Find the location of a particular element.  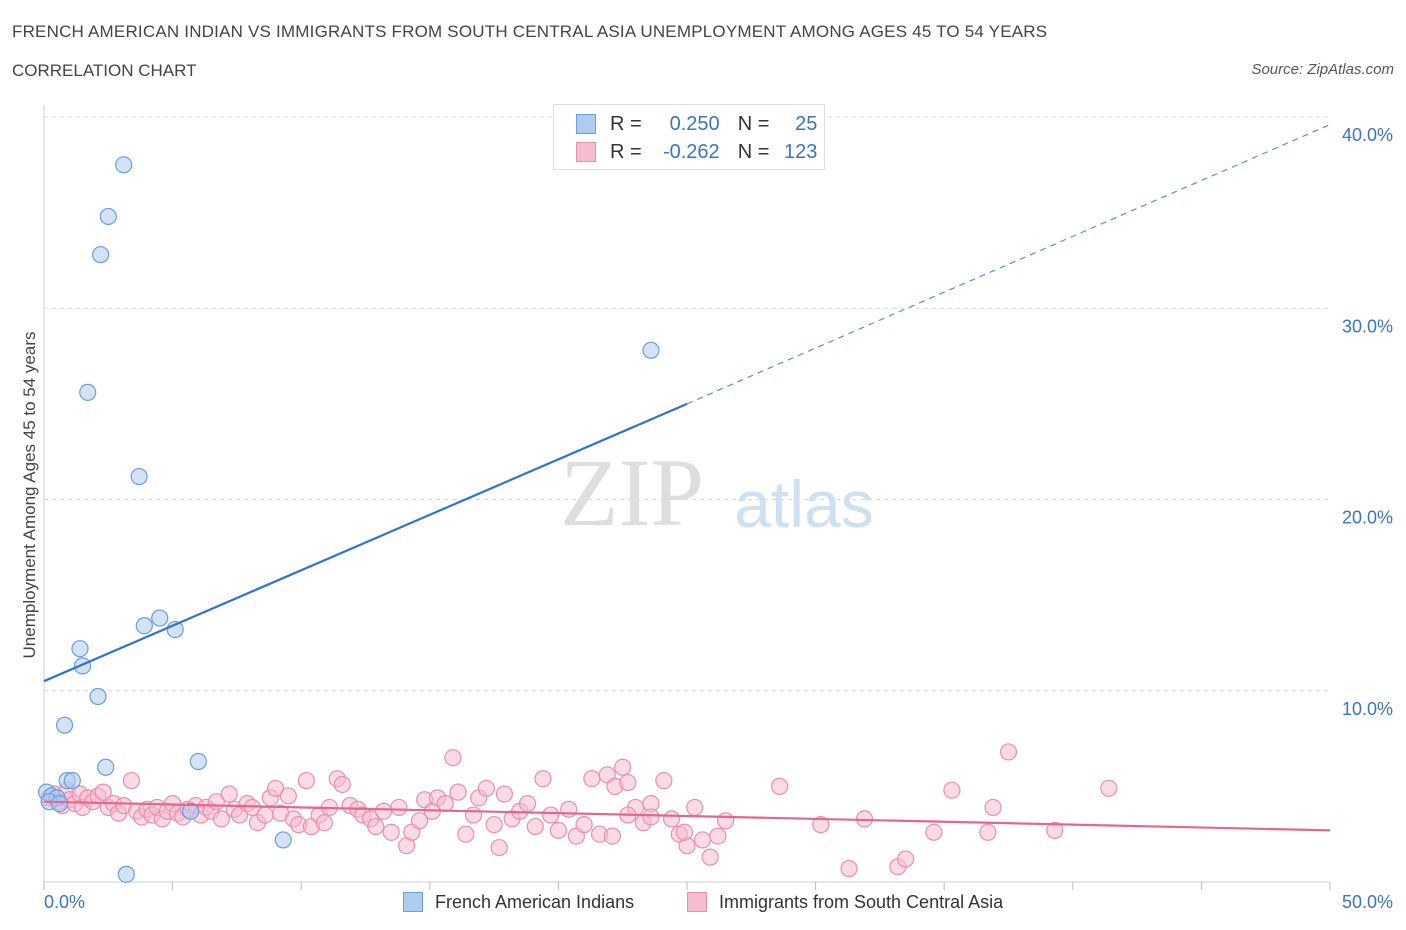

trend-line-blue-projection is located at coordinates (1008, 264).